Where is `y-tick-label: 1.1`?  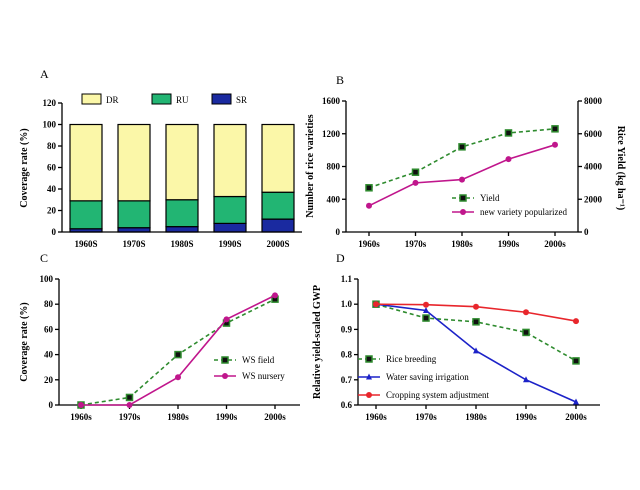 y-tick-label: 1.1 is located at coordinates (347, 279).